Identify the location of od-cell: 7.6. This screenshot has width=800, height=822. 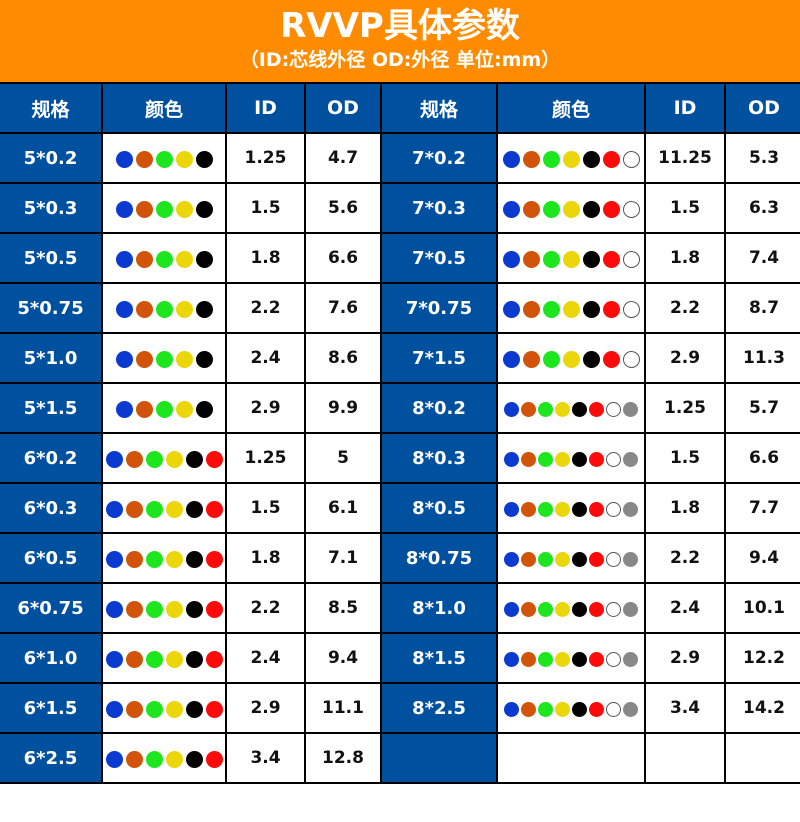
(343, 308).